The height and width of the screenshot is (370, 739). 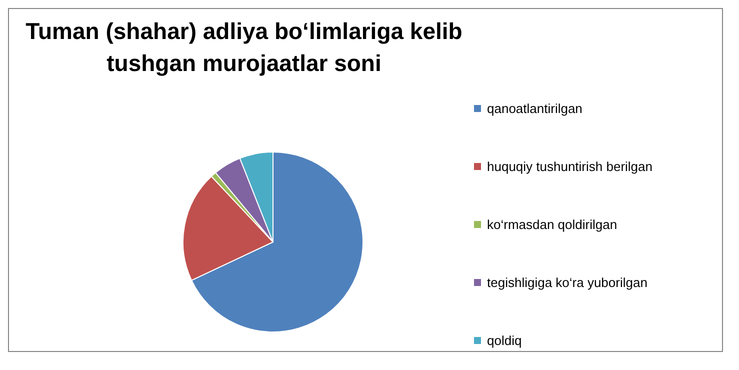 What do you see at coordinates (569, 166) in the screenshot?
I see `legend-label: huquqiy tushuntirish berilgan` at bounding box center [569, 166].